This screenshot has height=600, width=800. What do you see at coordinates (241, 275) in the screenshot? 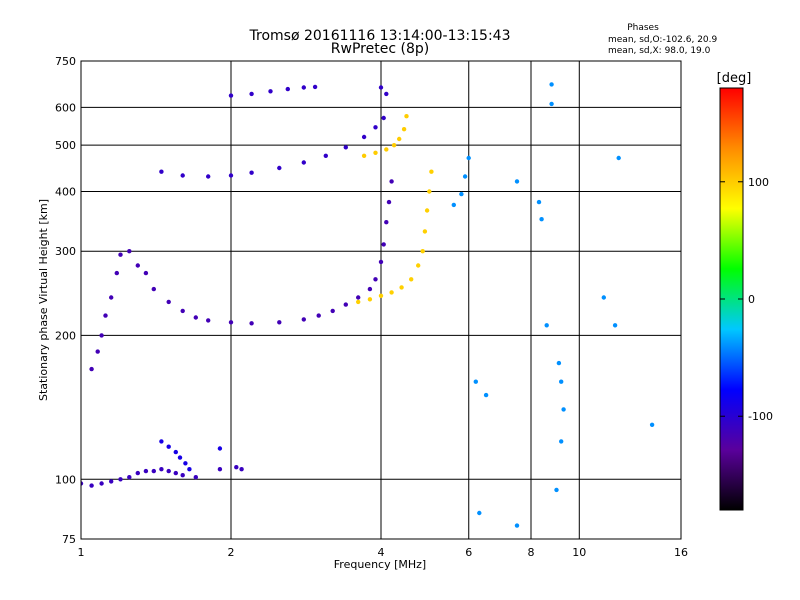
I see `series-f1-o-mode` at bounding box center [241, 275].